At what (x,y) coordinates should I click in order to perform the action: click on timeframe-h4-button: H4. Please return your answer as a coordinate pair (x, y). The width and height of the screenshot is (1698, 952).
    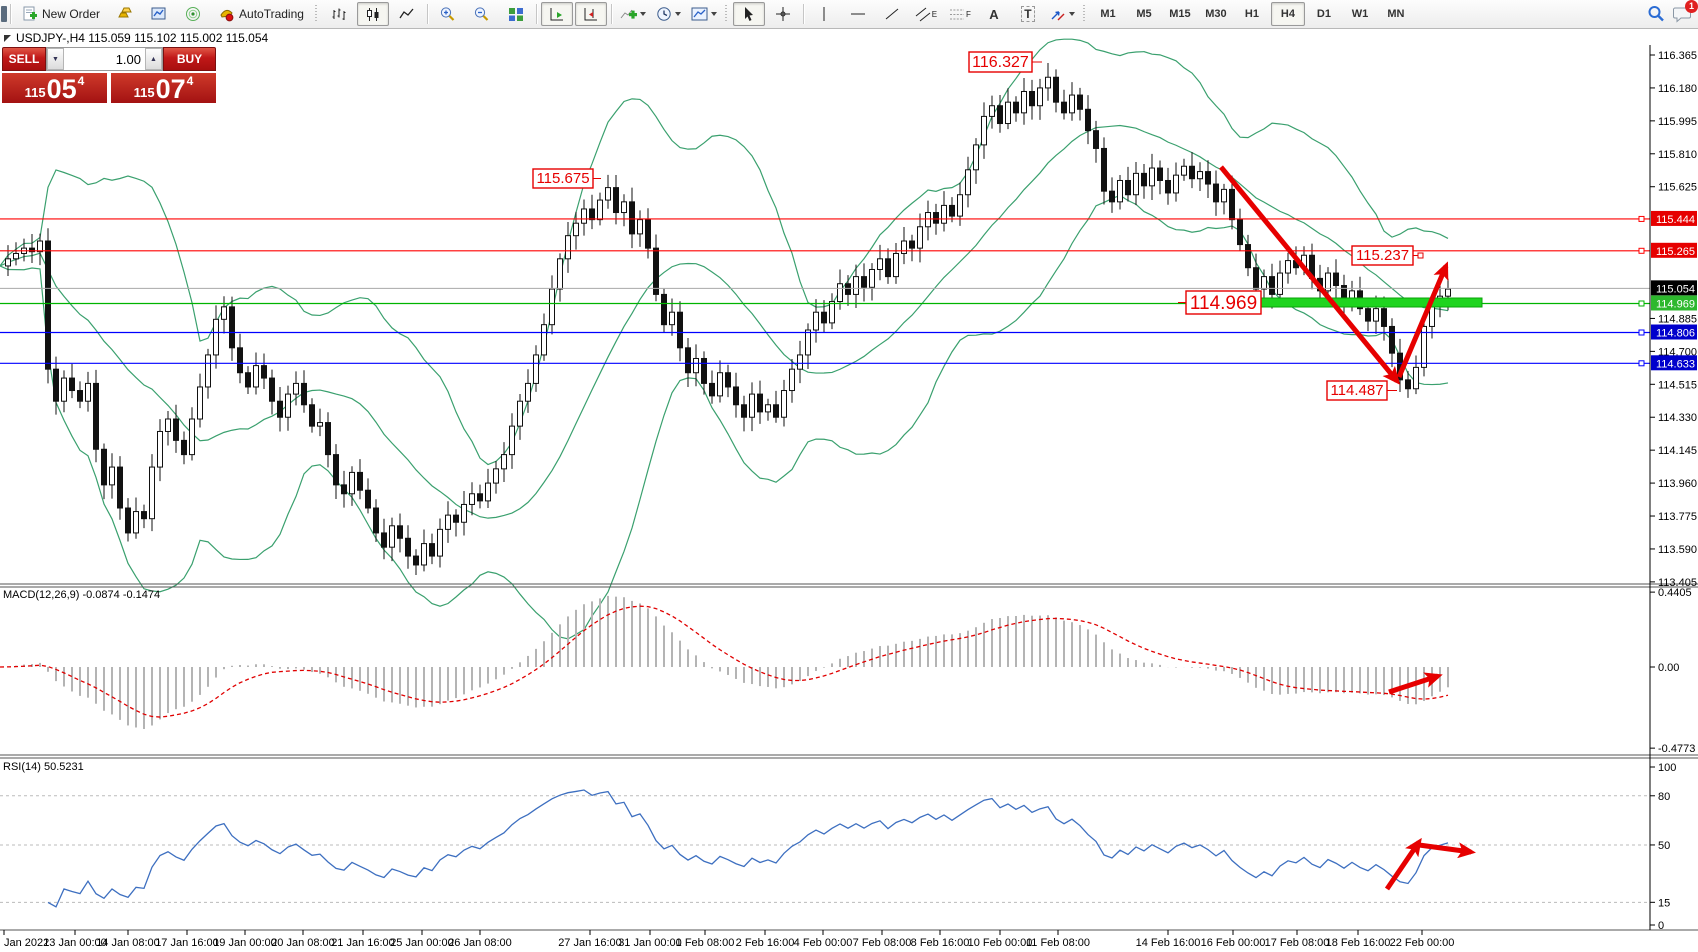
    Looking at the image, I should click on (1287, 14).